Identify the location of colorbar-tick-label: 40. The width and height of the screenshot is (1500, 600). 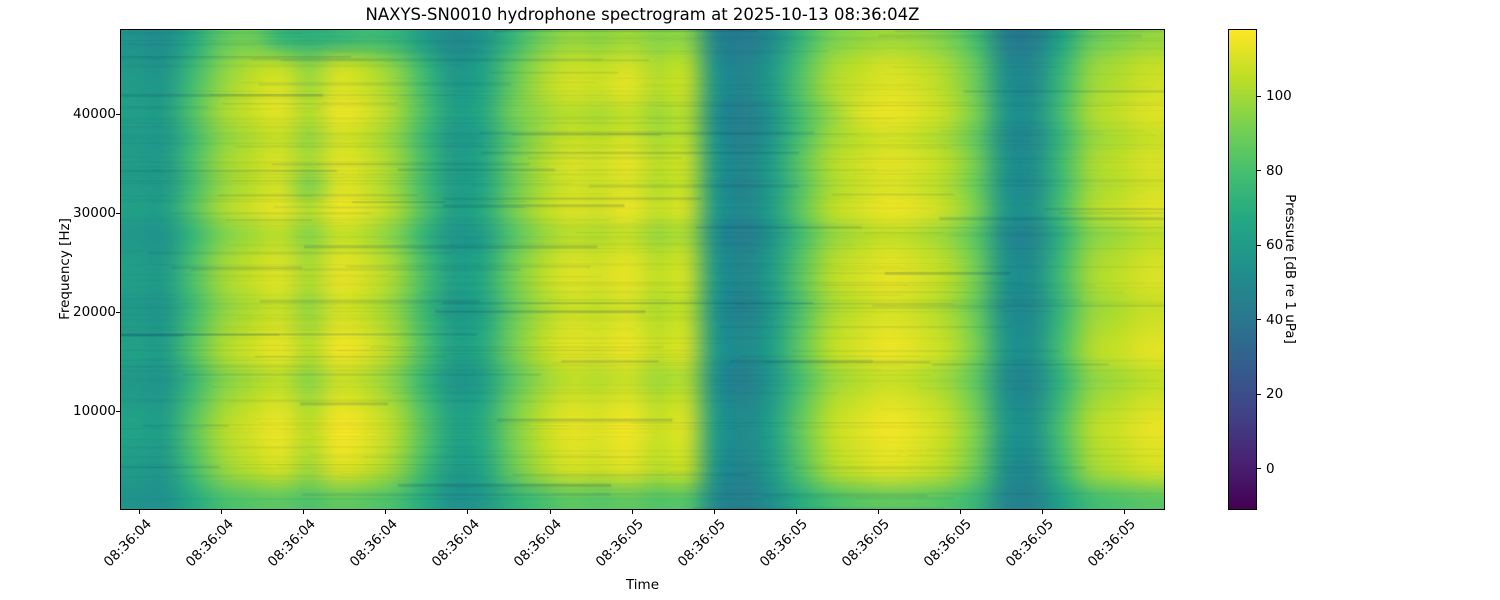
(1275, 319).